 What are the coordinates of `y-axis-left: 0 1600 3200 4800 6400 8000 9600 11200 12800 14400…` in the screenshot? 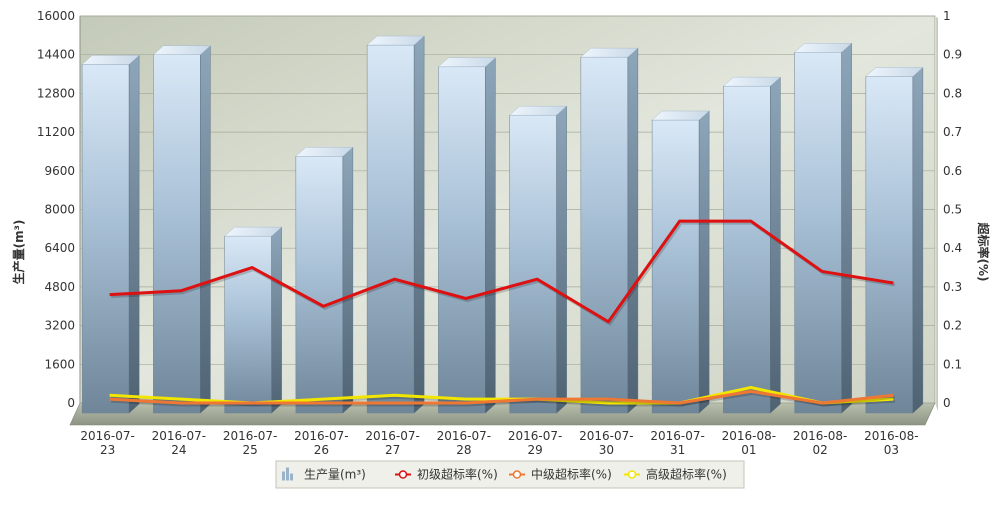 It's located at (56, 209).